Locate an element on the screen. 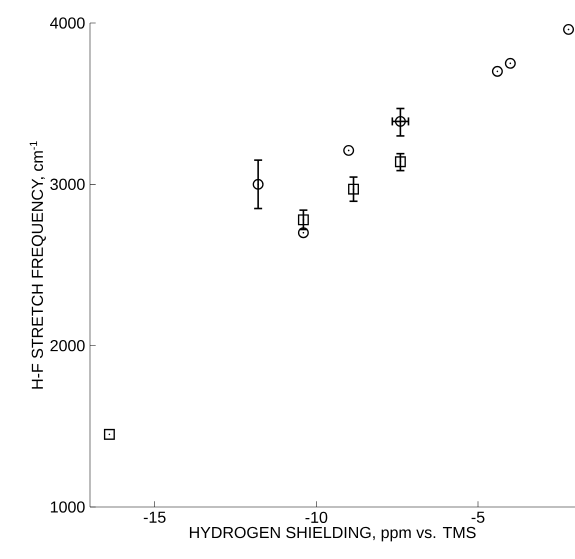 The height and width of the screenshot is (559, 575). y-tick-label: 4000 is located at coordinates (67, 23).